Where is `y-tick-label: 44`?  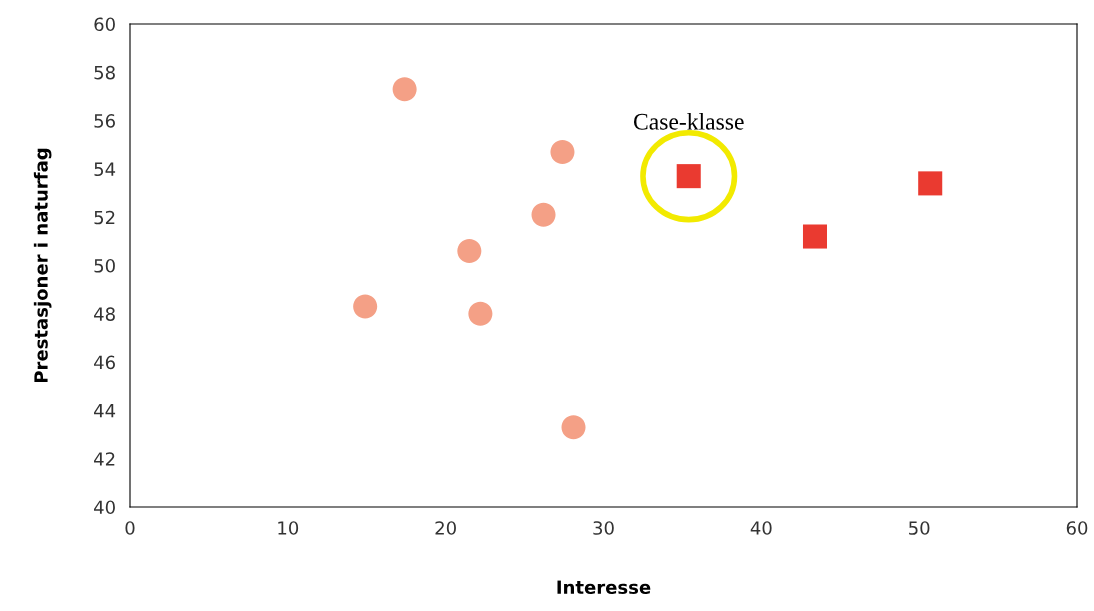
y-tick-label: 44 is located at coordinates (105, 411).